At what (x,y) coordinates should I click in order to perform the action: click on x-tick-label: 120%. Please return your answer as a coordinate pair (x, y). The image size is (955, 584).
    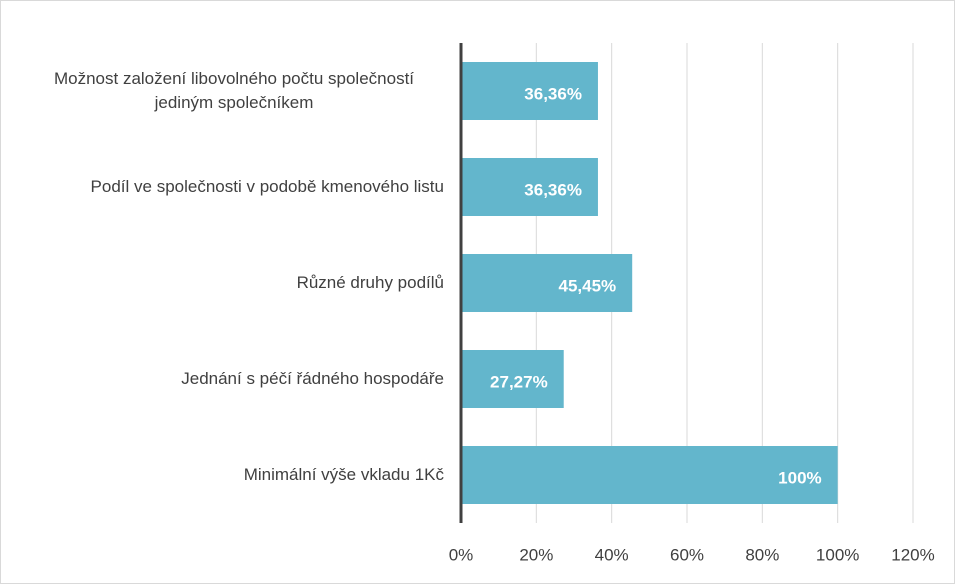
    Looking at the image, I should click on (912, 554).